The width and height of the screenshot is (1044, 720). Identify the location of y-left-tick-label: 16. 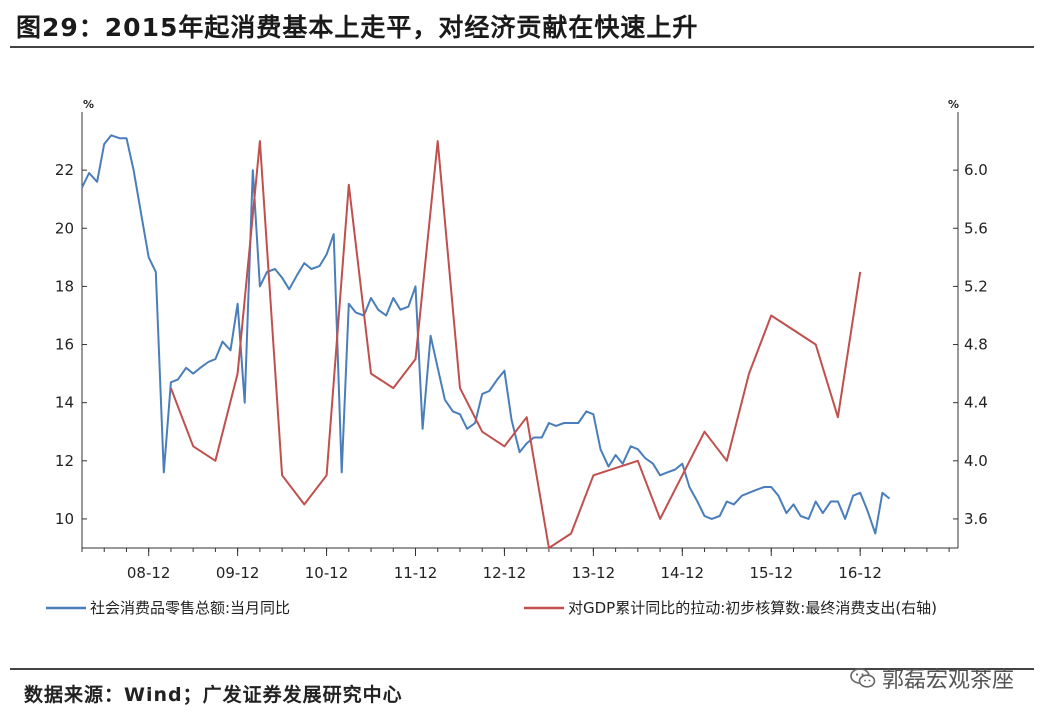
(64, 345).